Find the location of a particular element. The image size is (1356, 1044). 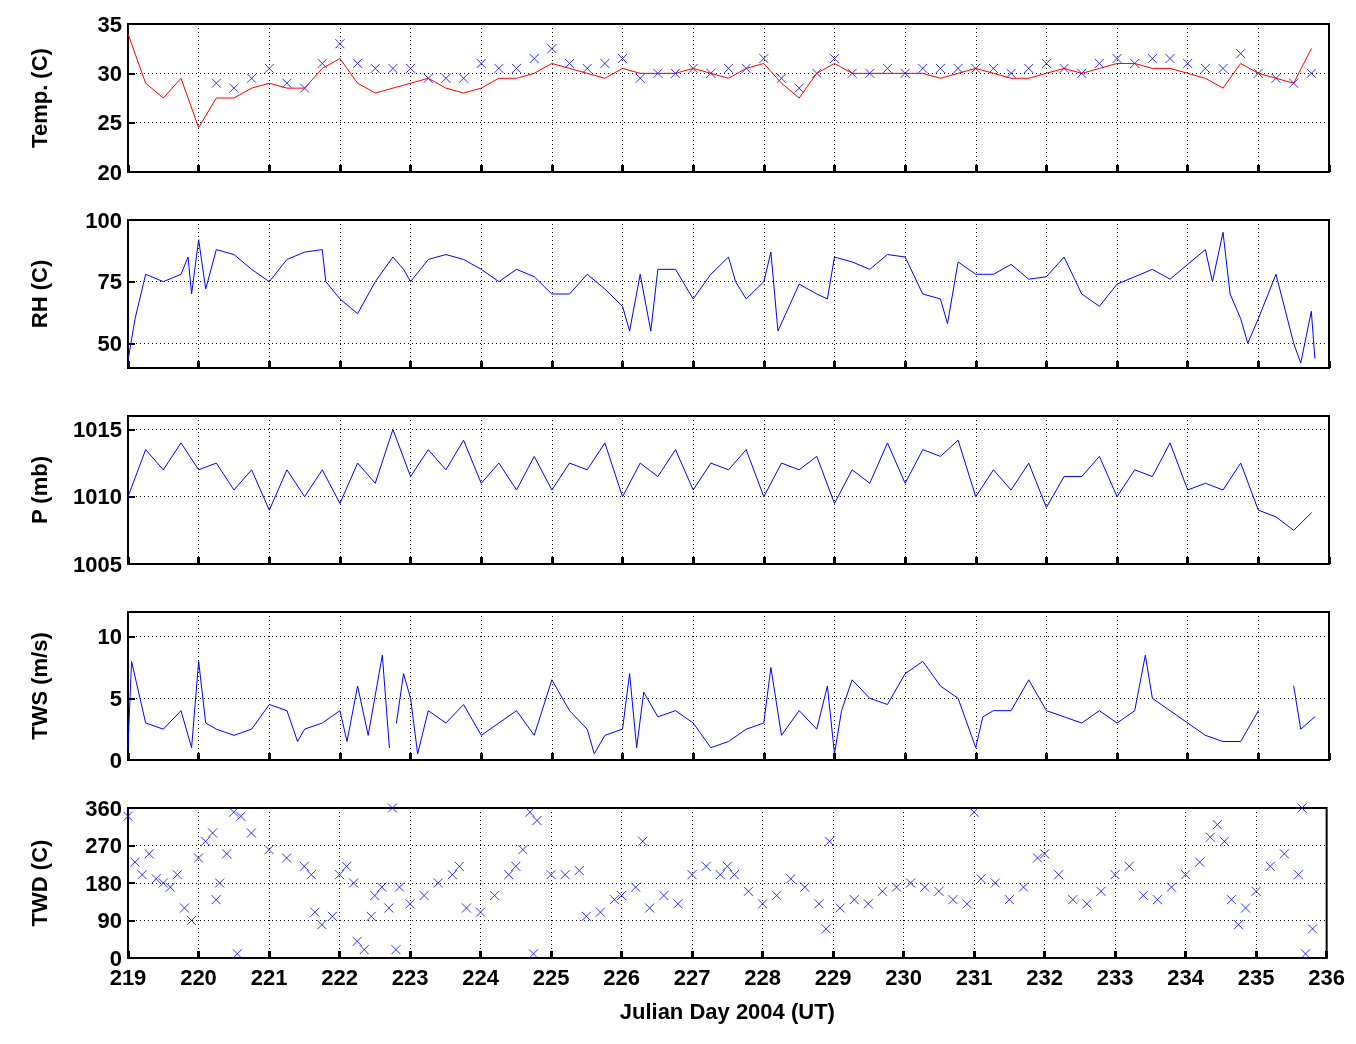

y-tick-label: 1010 is located at coordinates (97, 497).